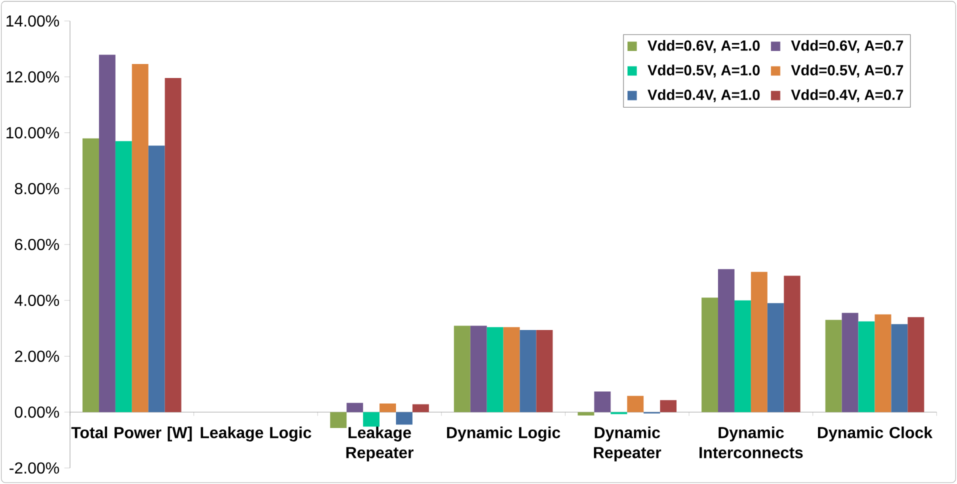 The width and height of the screenshot is (957, 484). Describe the element at coordinates (704, 46) in the screenshot. I see `legend-label: Vdd=0.6V, A=1.0` at that location.